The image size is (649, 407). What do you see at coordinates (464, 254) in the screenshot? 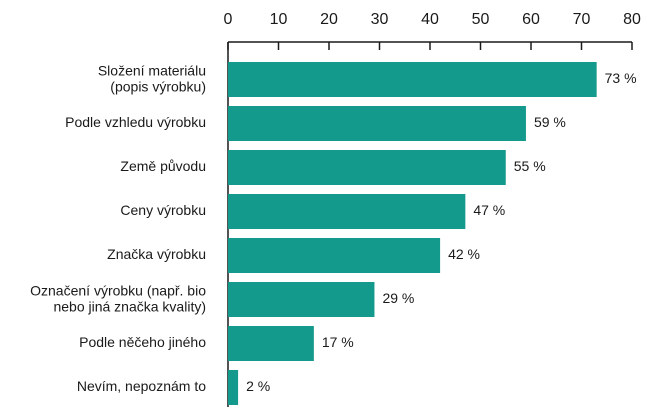
I see `value-label: 42 %` at bounding box center [464, 254].